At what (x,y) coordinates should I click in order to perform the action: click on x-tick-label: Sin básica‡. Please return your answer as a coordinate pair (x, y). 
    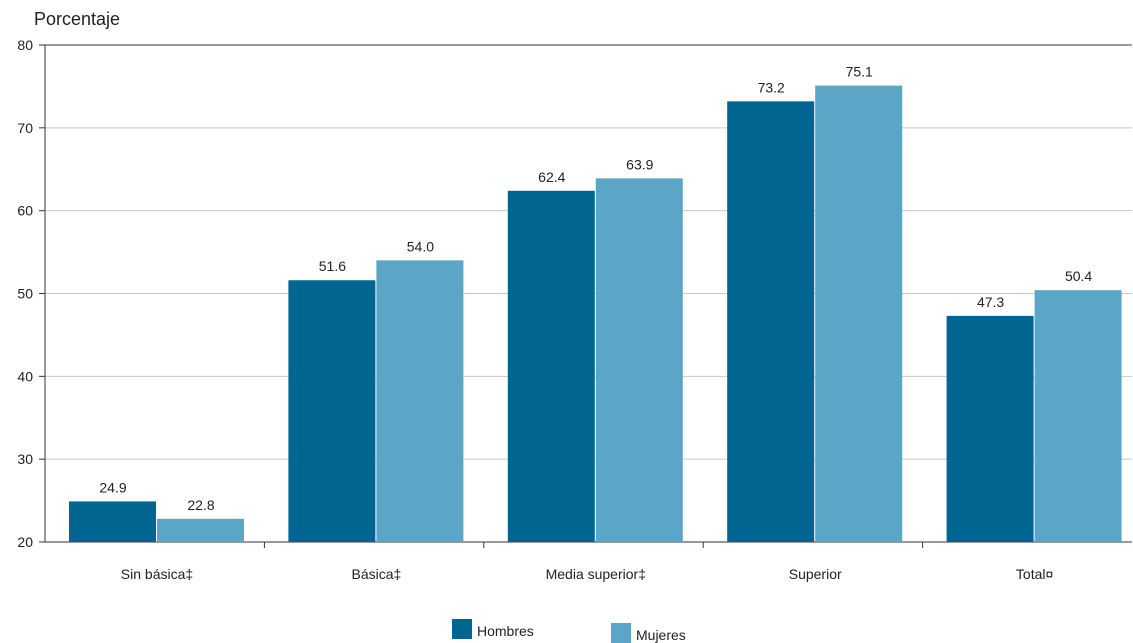
    Looking at the image, I should click on (157, 574).